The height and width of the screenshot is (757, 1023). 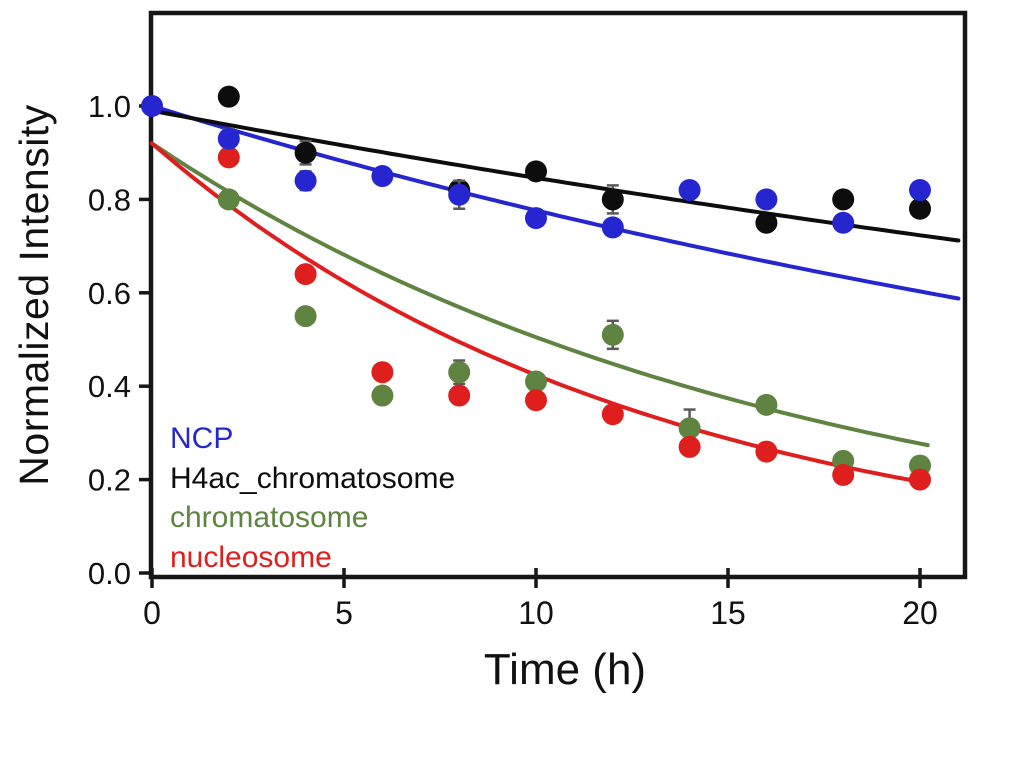 I want to click on y-tick-label: 0.8, so click(x=109, y=199).